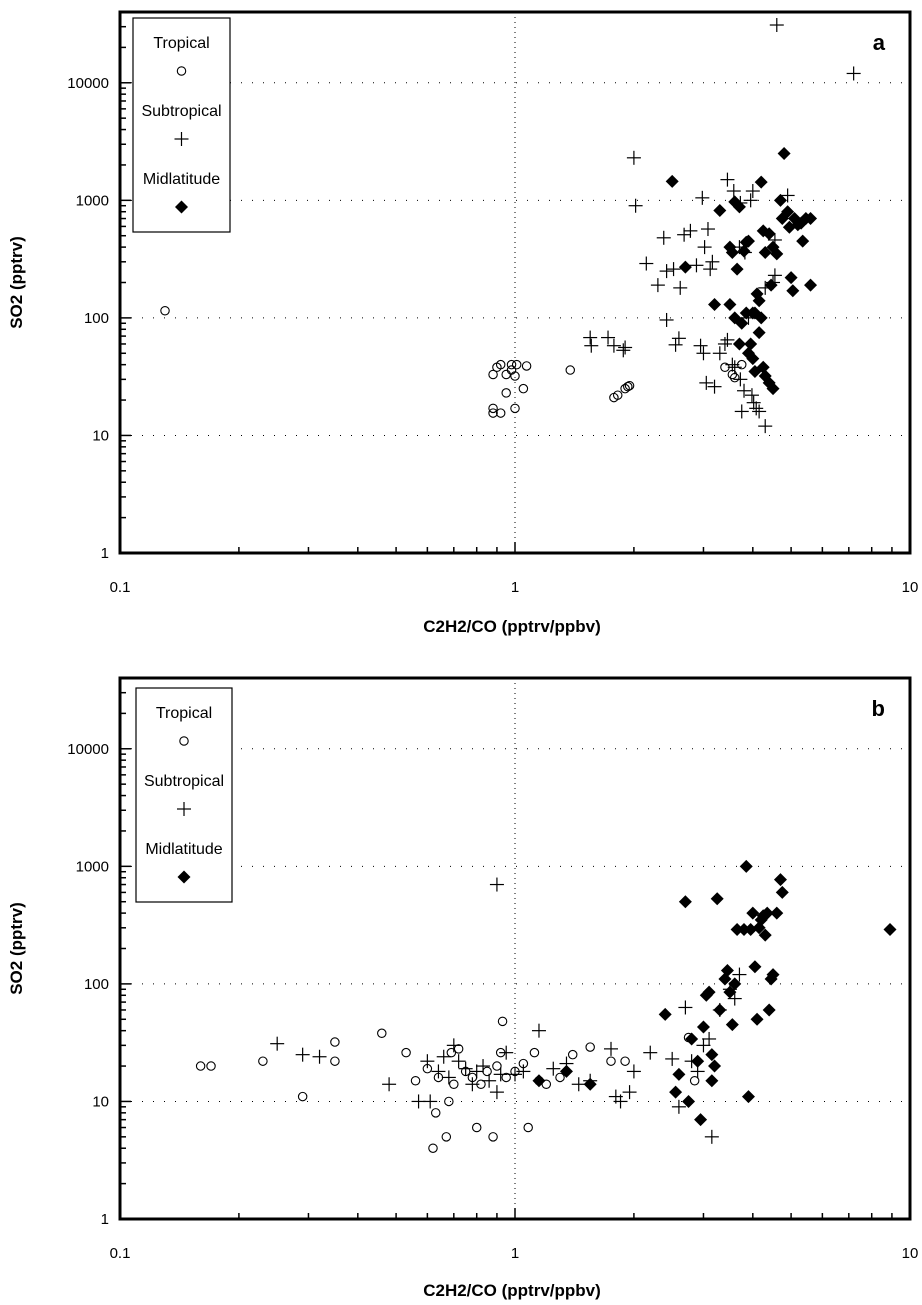 This screenshot has width=922, height=1305. I want to click on y-tick-label: 1, so click(105, 553).